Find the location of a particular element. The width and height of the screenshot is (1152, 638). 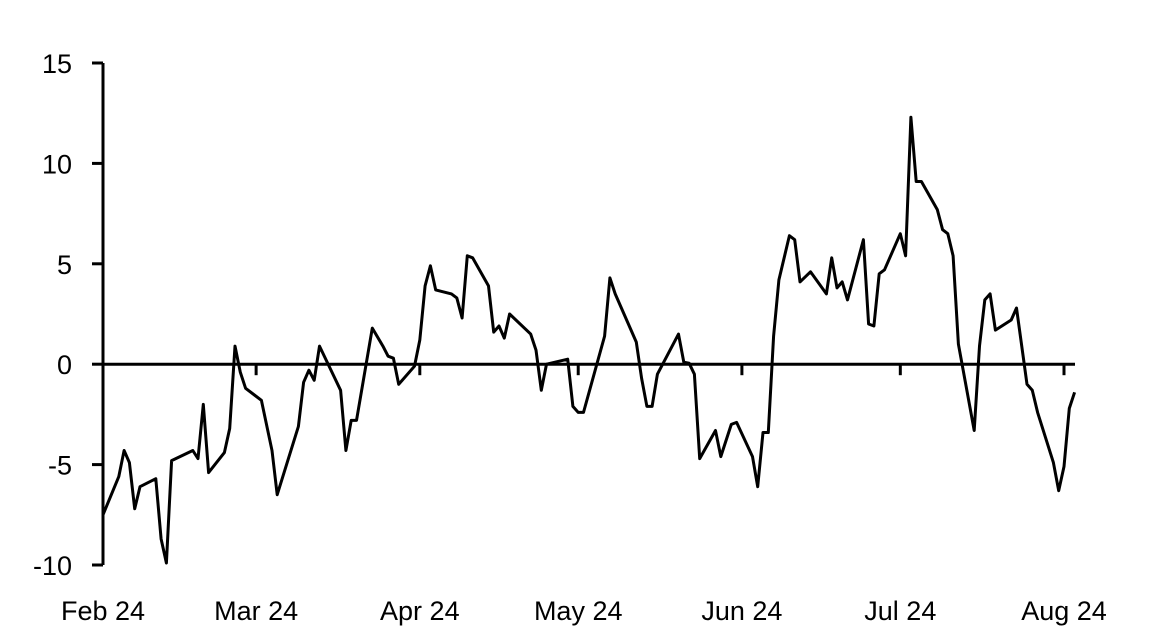

x-tick-label: Apr 24 is located at coordinates (420, 611).